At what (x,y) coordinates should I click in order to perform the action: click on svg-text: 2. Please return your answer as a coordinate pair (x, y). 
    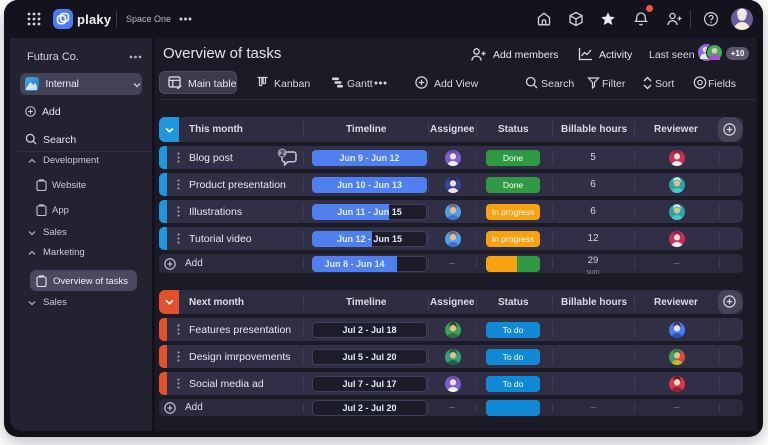
    Looking at the image, I should click on (282, 153).